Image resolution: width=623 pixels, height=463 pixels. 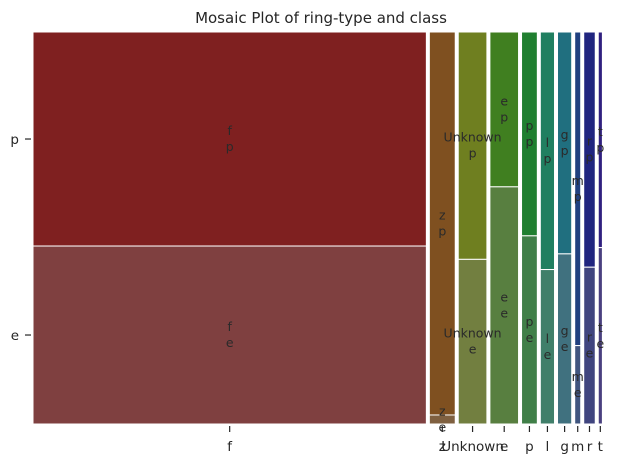 What do you see at coordinates (590, 447) in the screenshot?
I see `x-tick-label-r: r` at bounding box center [590, 447].